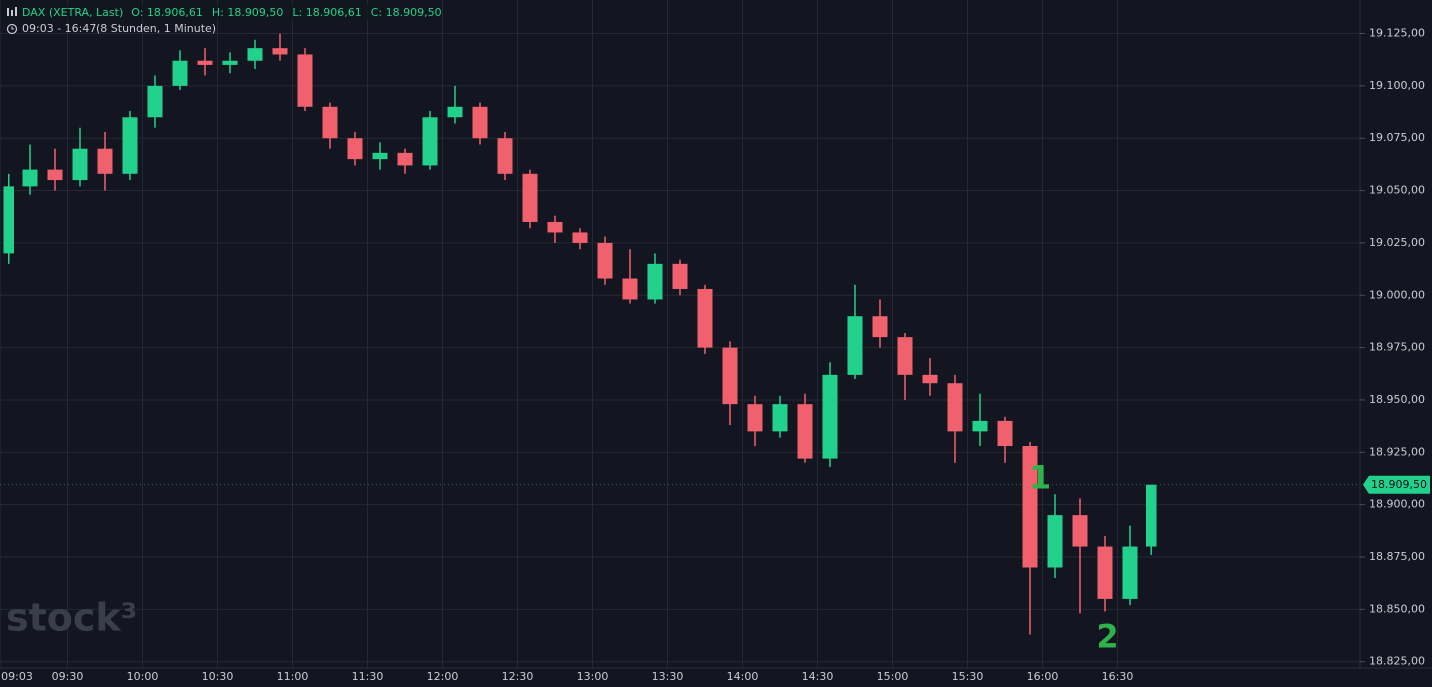  I want to click on clock-hand, so click(12, 28).